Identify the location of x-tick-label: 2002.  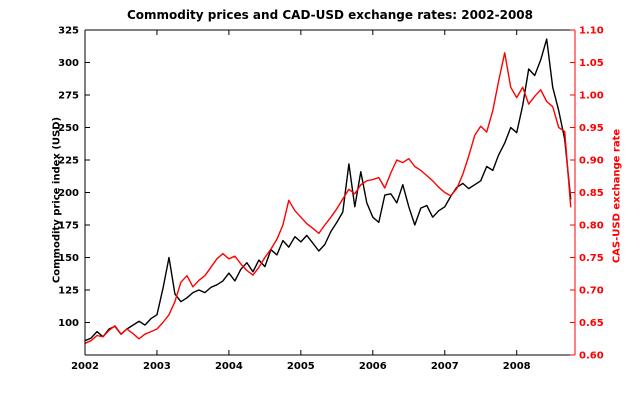
(85, 366).